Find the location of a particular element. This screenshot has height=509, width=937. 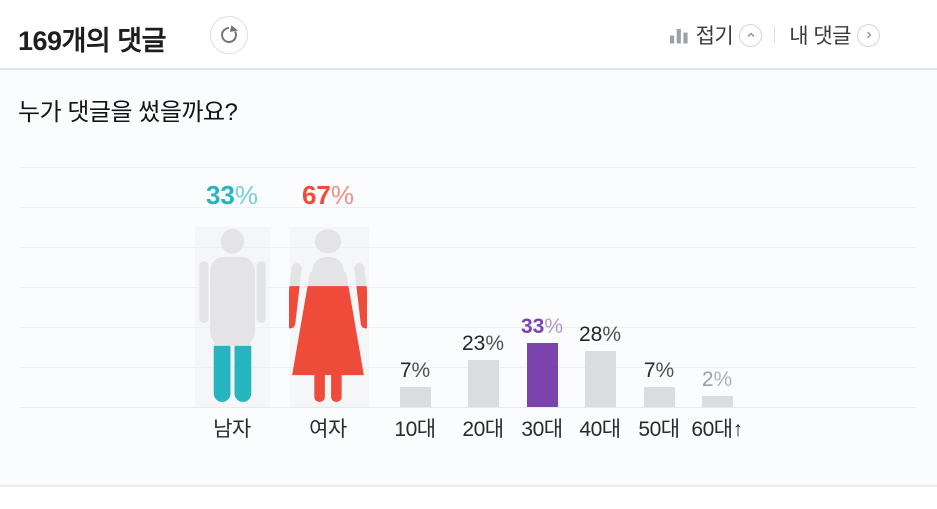

comment-header: 169개의 댓글 접기 is located at coordinates (468, 35).